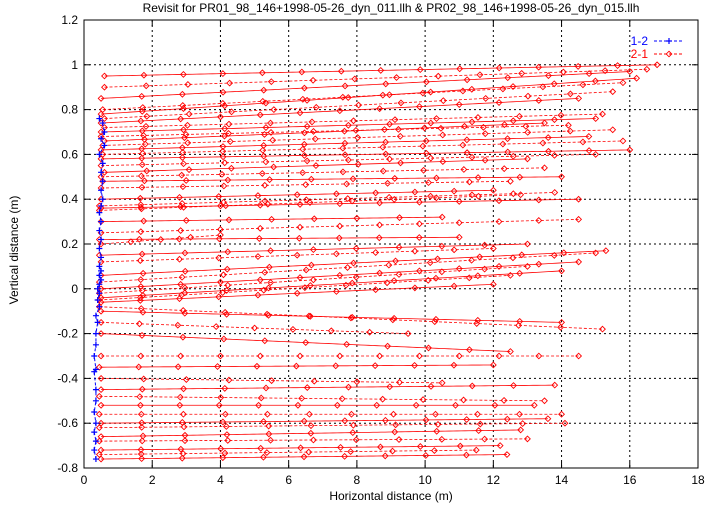  Describe the element at coordinates (494, 480) in the screenshot. I see `x-tick-label: 12` at that location.